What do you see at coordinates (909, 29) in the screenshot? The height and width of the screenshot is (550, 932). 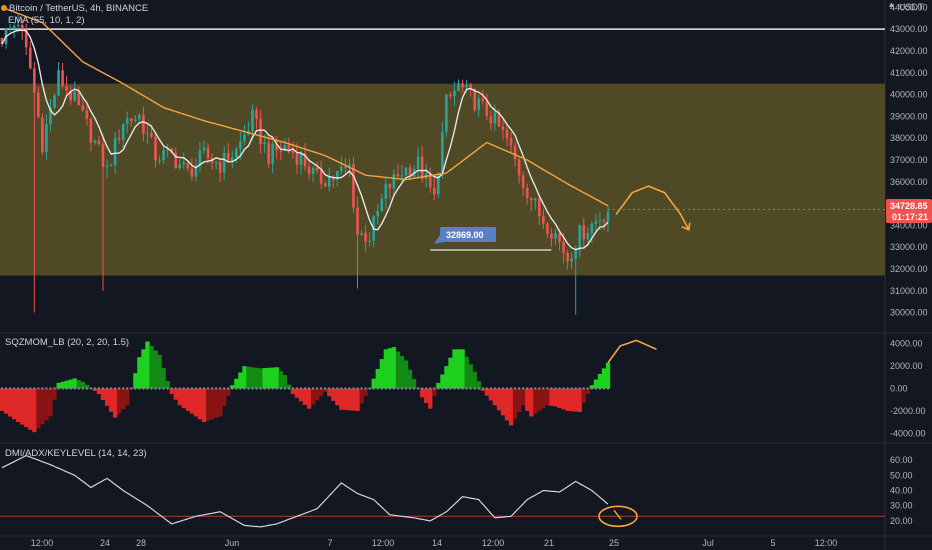 I see `price-tick-label: 43000.00` at bounding box center [909, 29].